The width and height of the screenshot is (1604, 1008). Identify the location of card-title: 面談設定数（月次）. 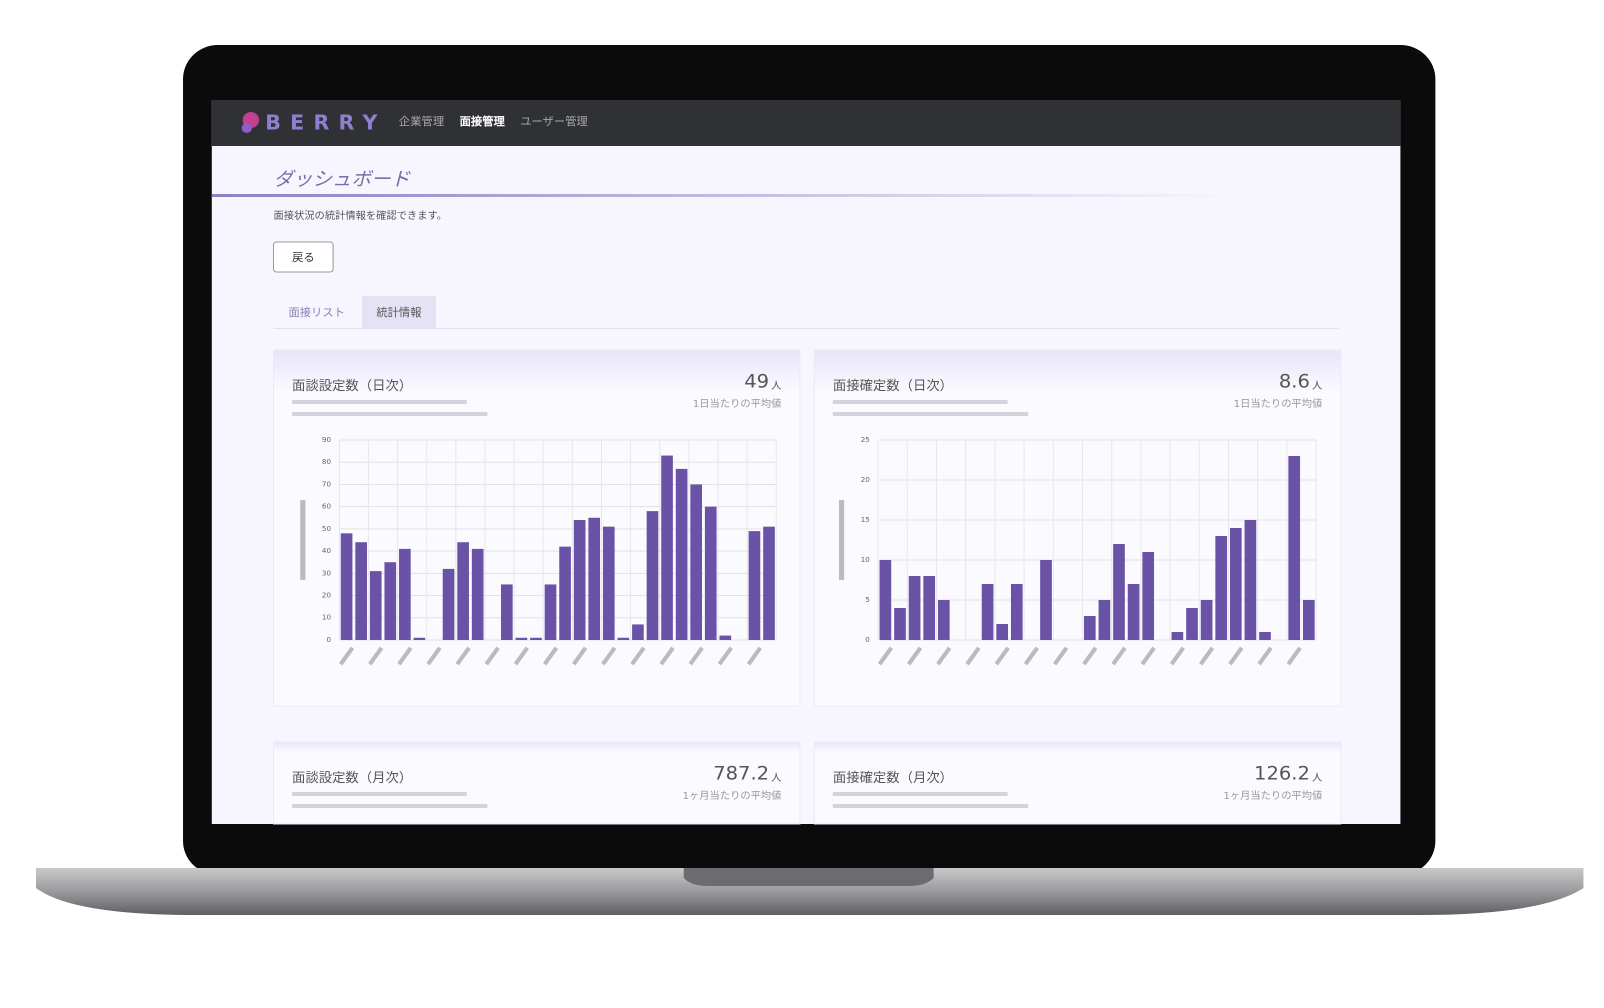
(352, 778).